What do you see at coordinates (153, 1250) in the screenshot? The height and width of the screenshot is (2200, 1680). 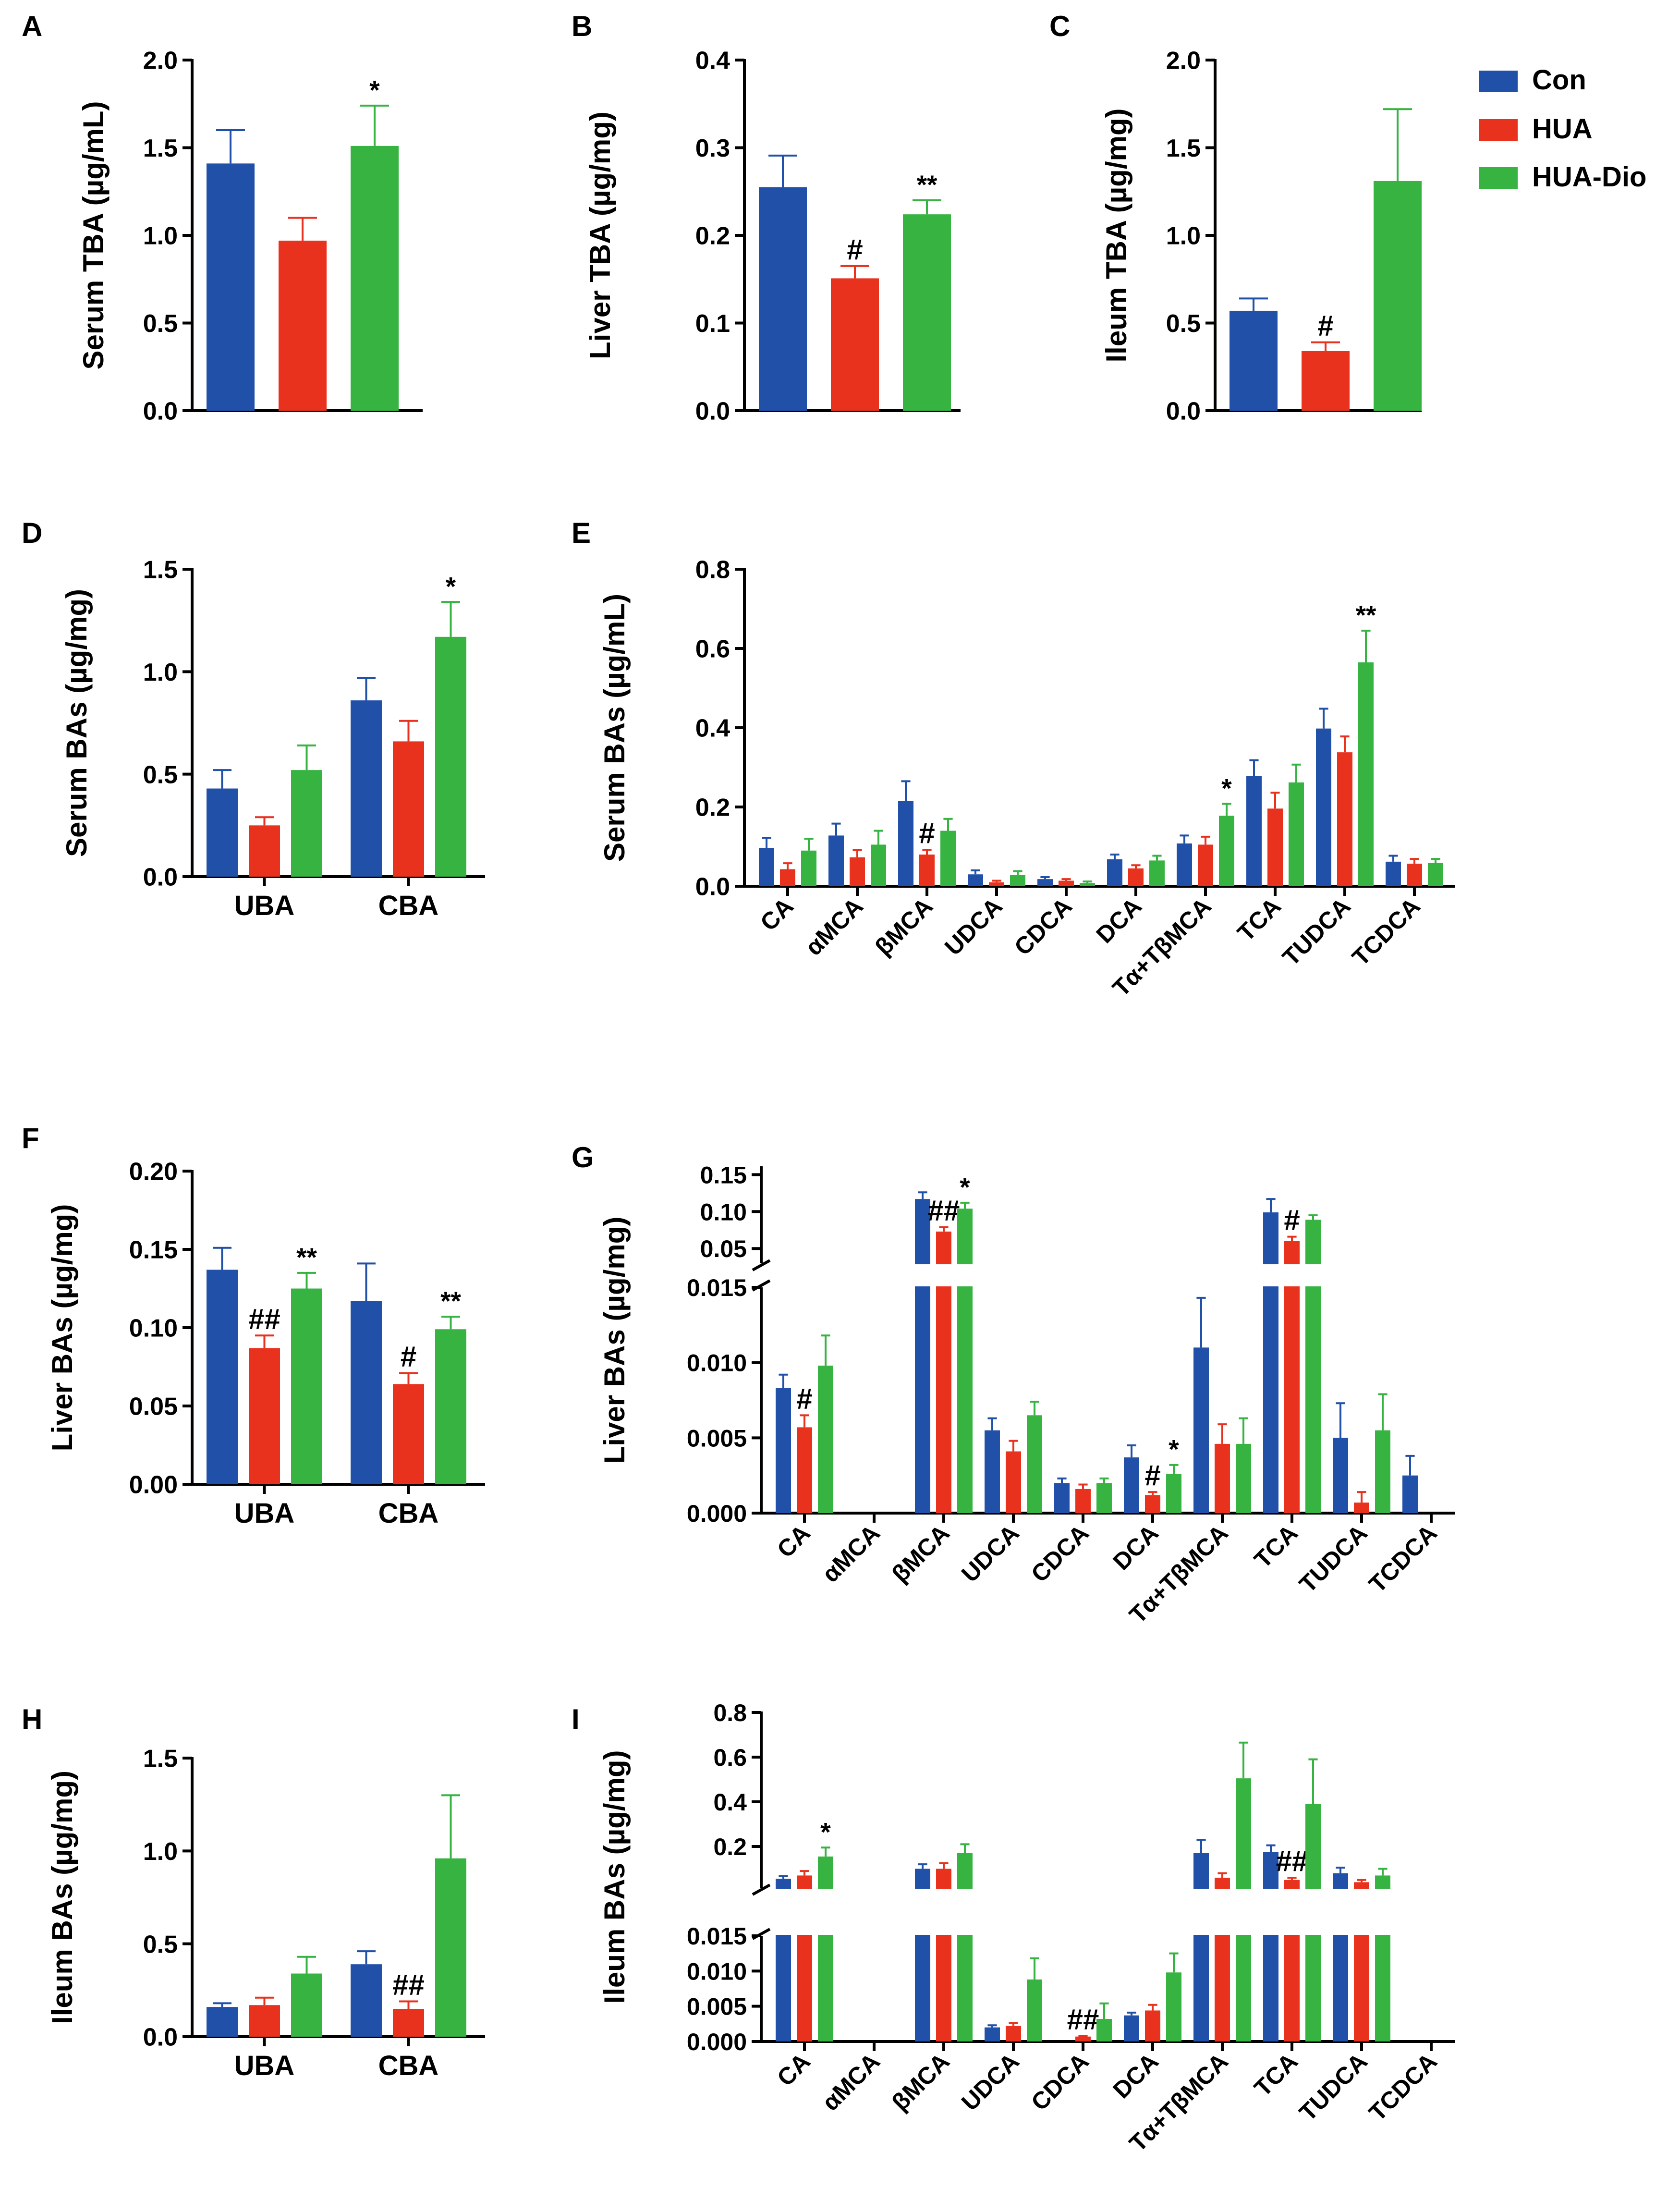 I see `y-tick-label: 0.15` at bounding box center [153, 1250].